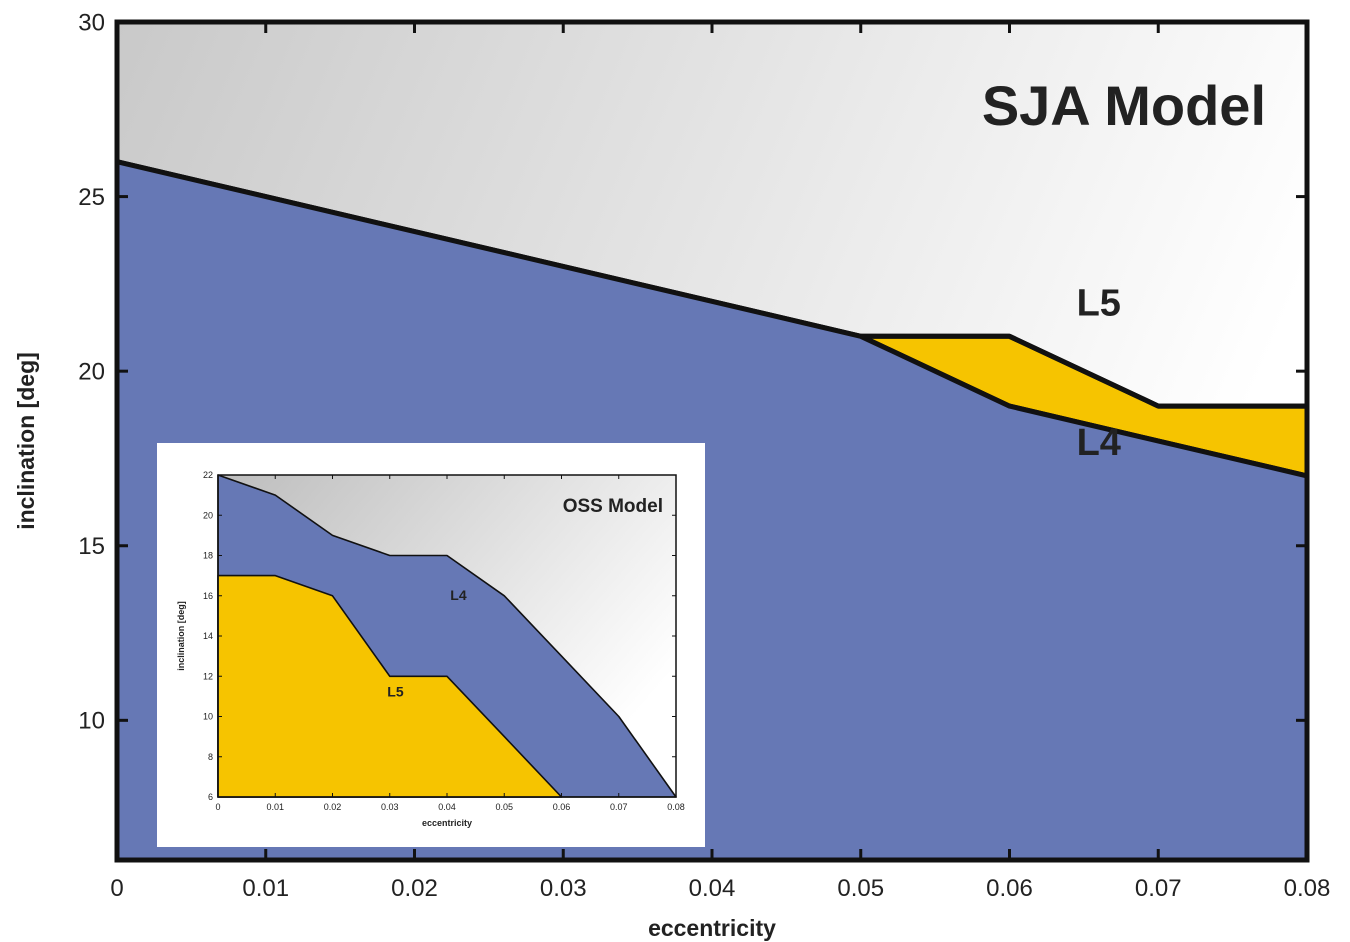 Image resolution: width=1350 pixels, height=942 pixels. What do you see at coordinates (414, 888) in the screenshot?
I see `main-x-tick-label: 0.02` at bounding box center [414, 888].